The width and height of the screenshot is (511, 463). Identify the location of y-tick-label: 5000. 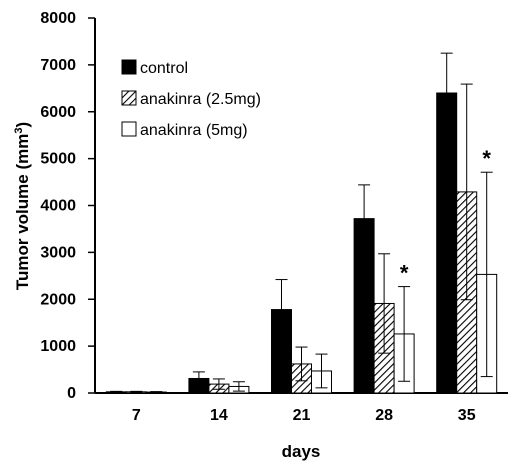
(58, 159).